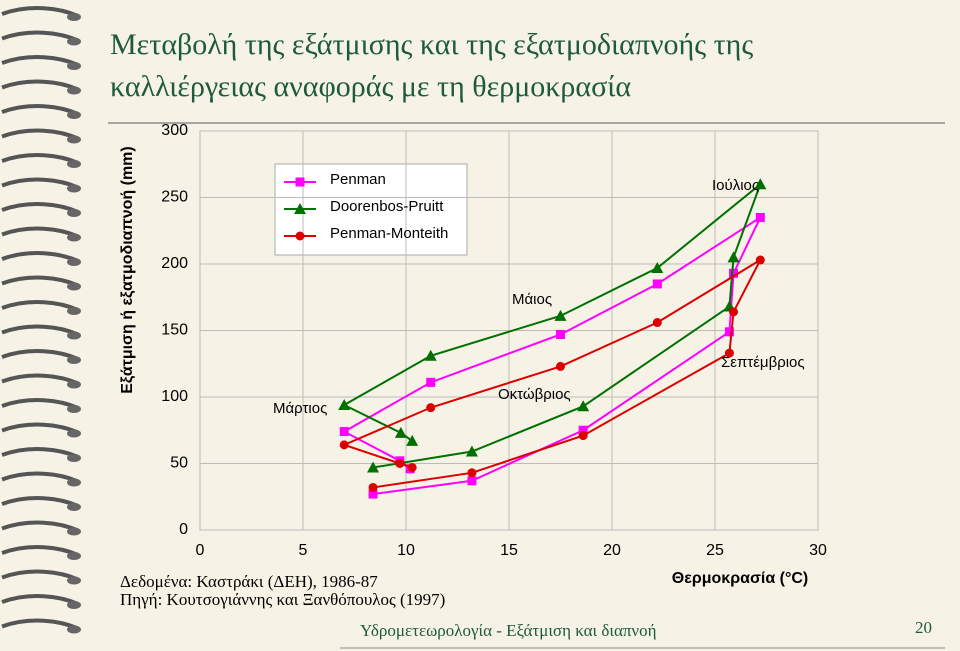 This screenshot has width=960, height=651. Describe the element at coordinates (715, 550) in the screenshot. I see `x-tick-label: 25` at that location.